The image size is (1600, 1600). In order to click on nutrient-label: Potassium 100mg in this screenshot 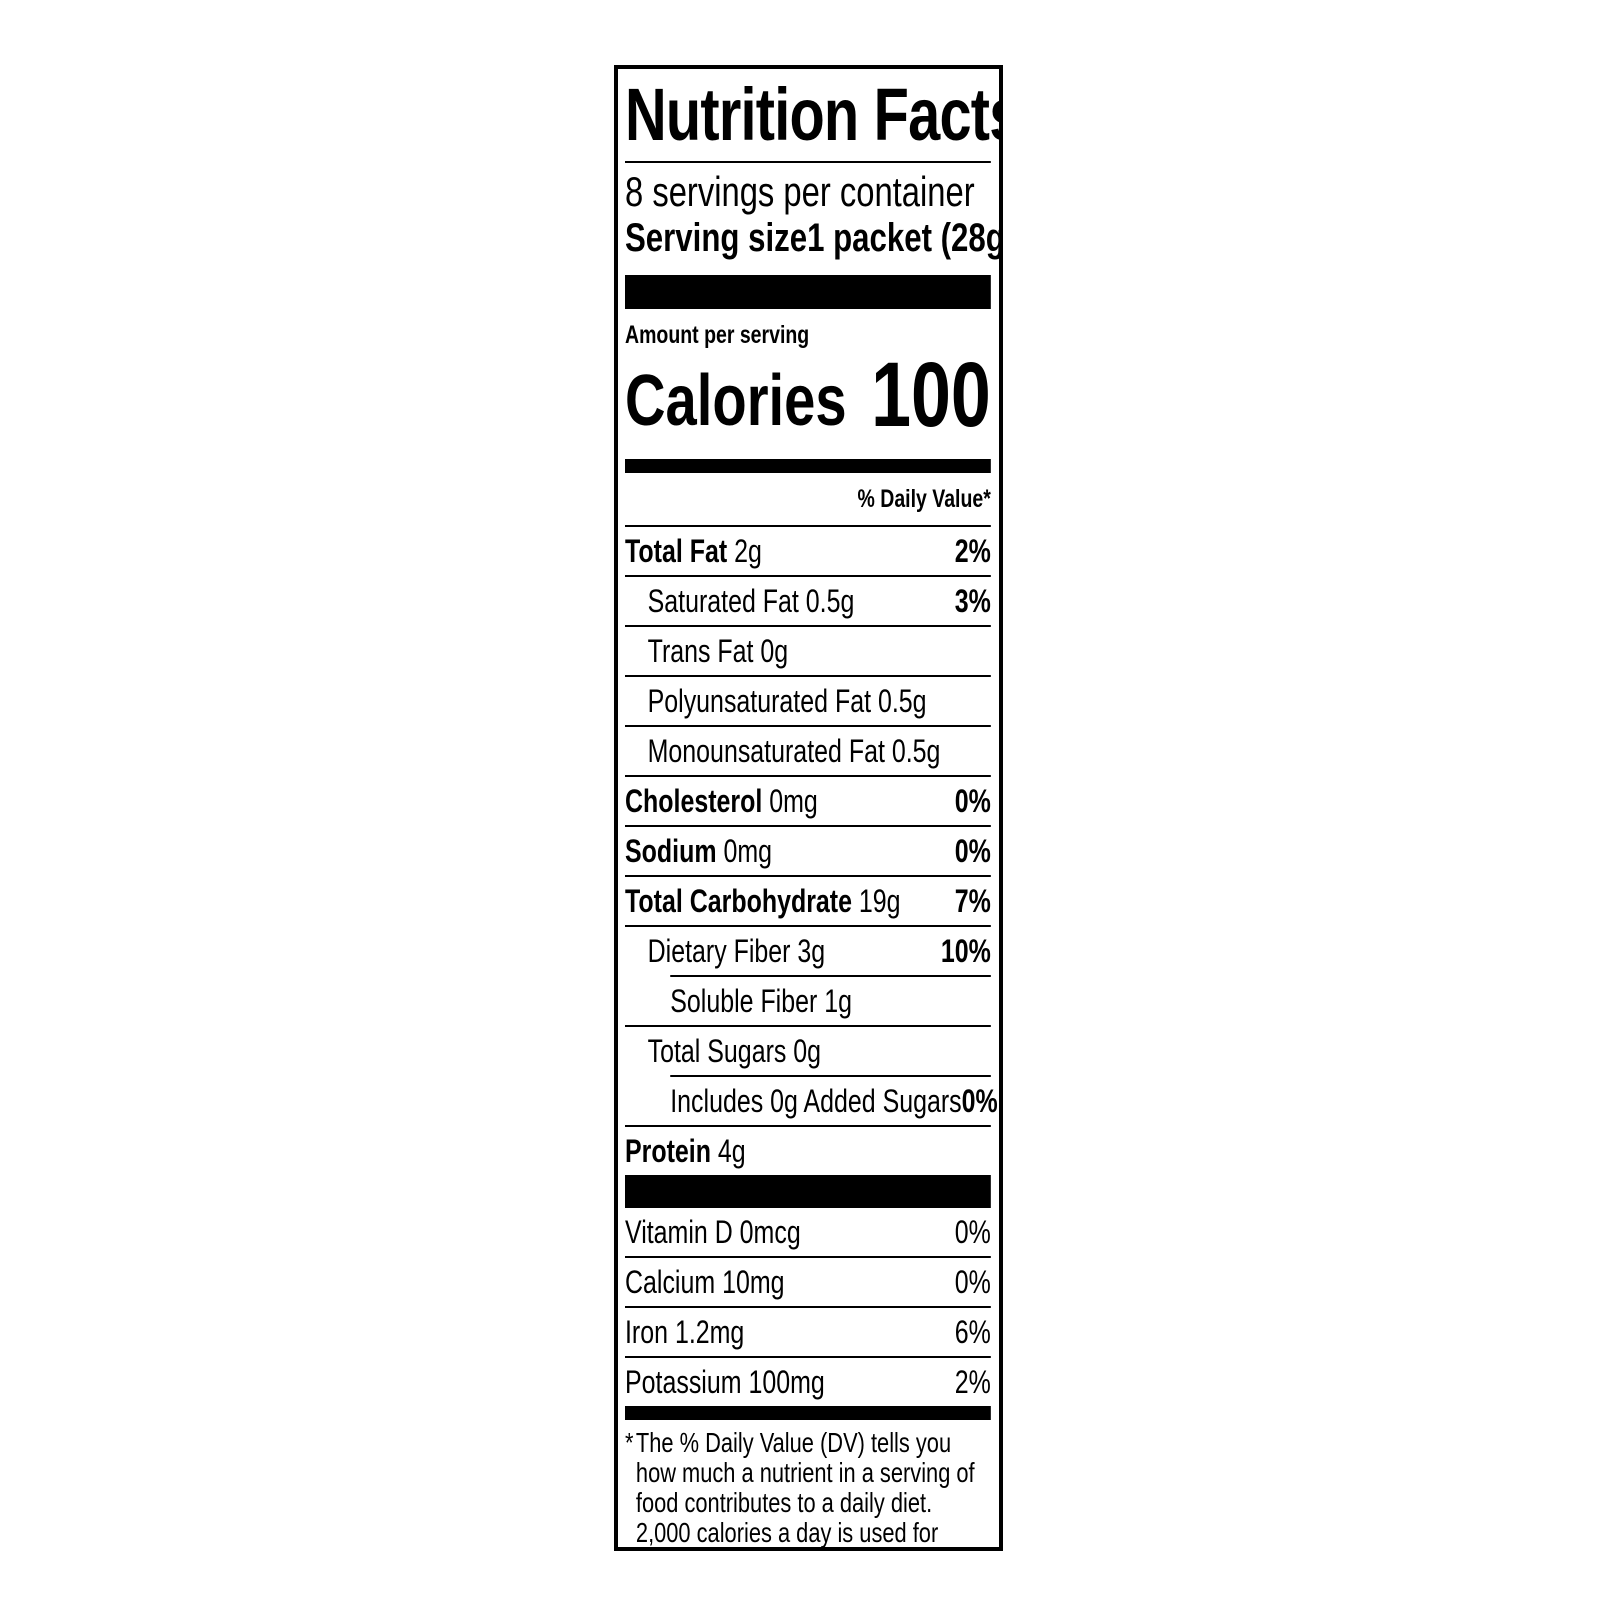, I will do `click(725, 1382)`.